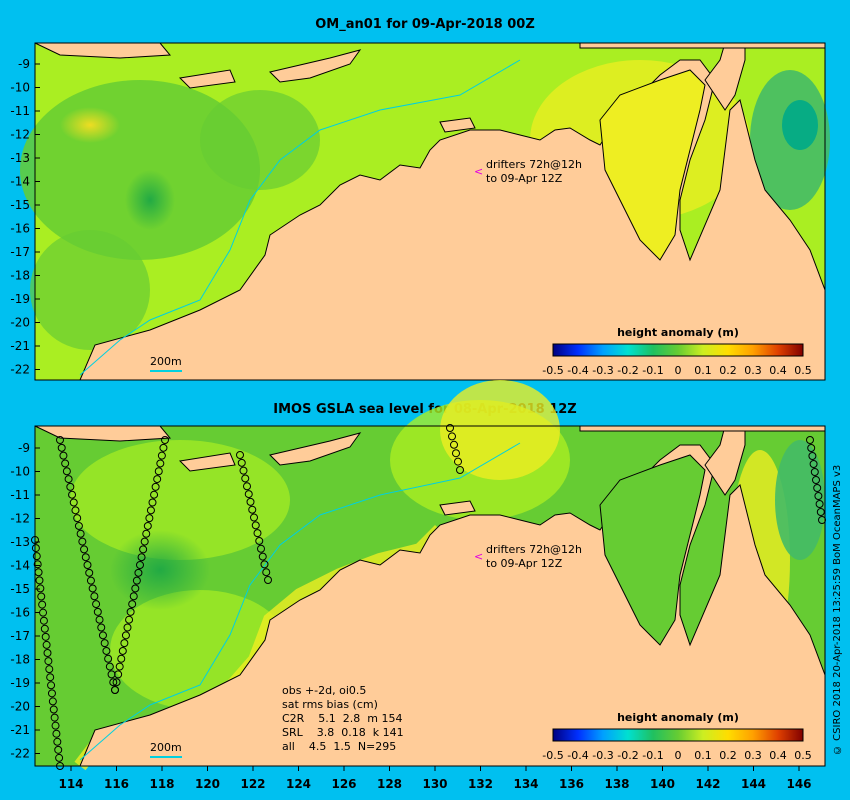 This screenshot has height=800, width=850. Describe the element at coordinates (343, 784) in the screenshot. I see `longitude-tick-label: 126` at that location.